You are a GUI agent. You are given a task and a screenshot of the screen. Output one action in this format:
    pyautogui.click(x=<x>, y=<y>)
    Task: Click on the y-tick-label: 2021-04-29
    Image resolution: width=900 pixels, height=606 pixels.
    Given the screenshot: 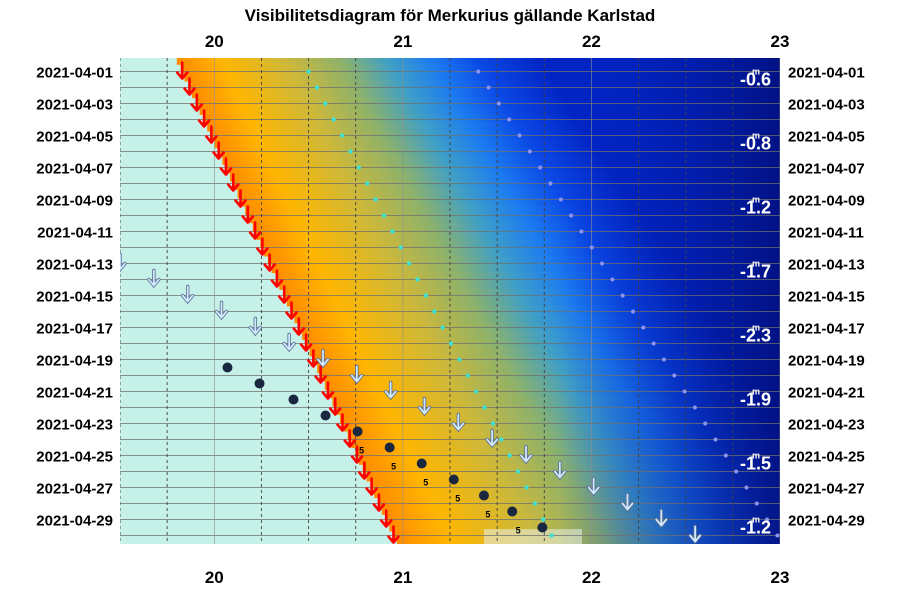 What is the action you would take?
    pyautogui.click(x=74, y=521)
    